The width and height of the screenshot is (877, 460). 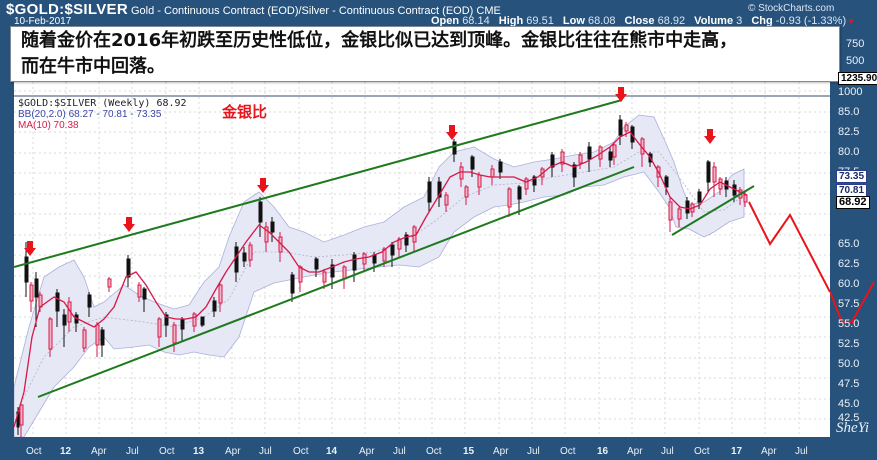 I want to click on x-label: 13, so click(x=199, y=451).